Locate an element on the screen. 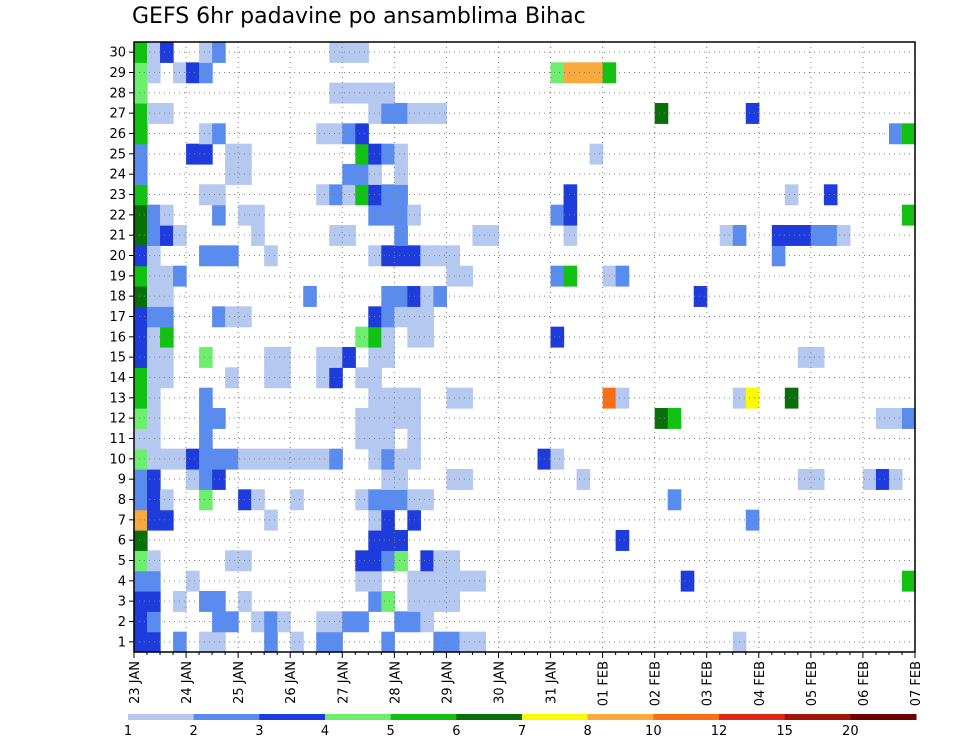 This screenshot has width=960, height=742. y-tick-label: 20 is located at coordinates (117, 256).